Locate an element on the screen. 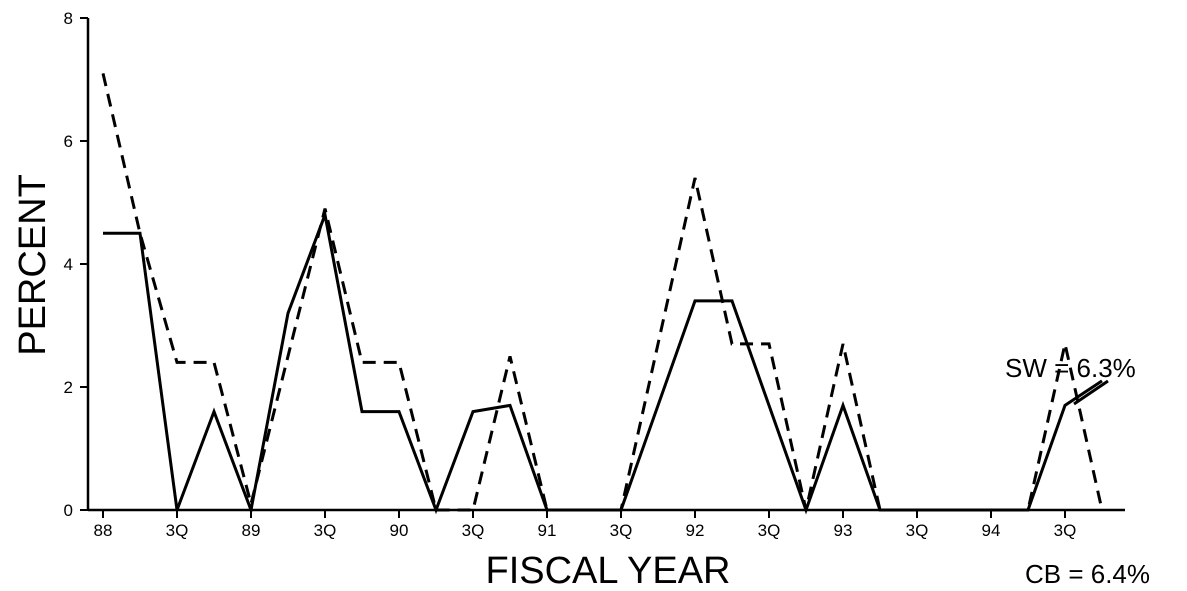 The image size is (1187, 591). x-tick-label: 90 is located at coordinates (399, 530).